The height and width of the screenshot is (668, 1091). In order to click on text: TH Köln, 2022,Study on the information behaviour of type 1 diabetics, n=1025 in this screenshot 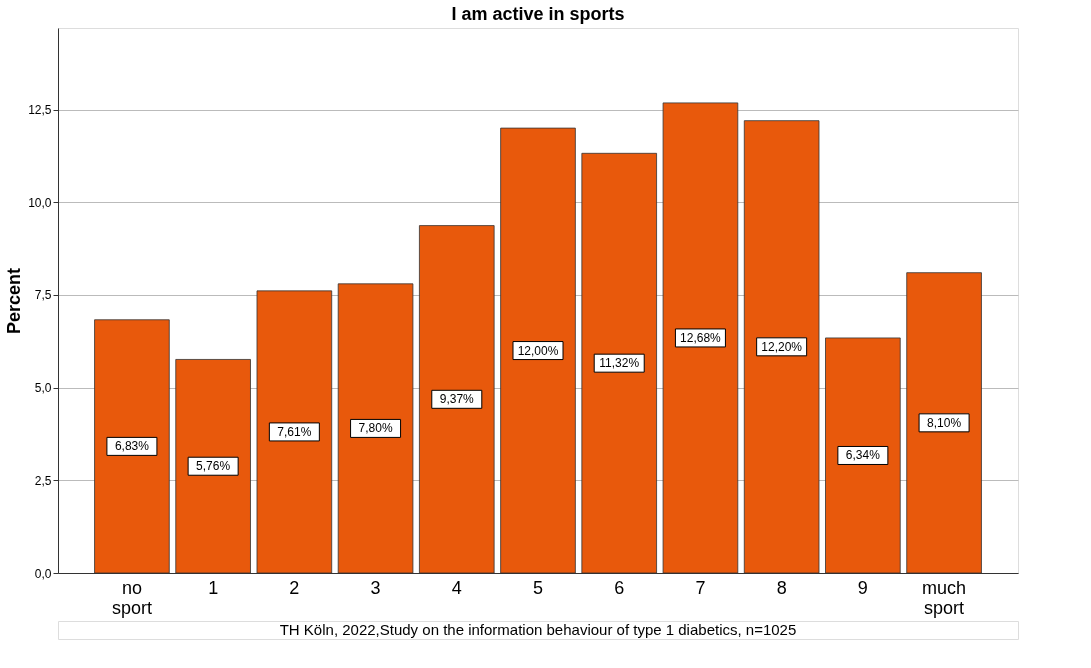, I will do `click(538, 629)`.